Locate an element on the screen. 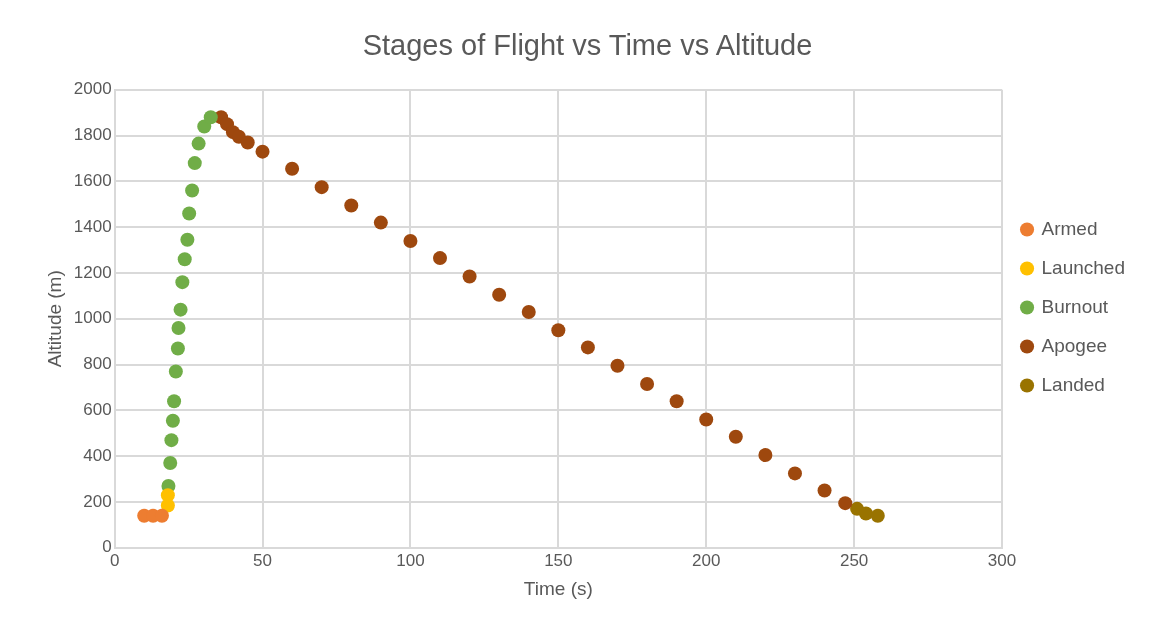 The height and width of the screenshot is (625, 1150). y-tick-label: 400 is located at coordinates (97, 455).